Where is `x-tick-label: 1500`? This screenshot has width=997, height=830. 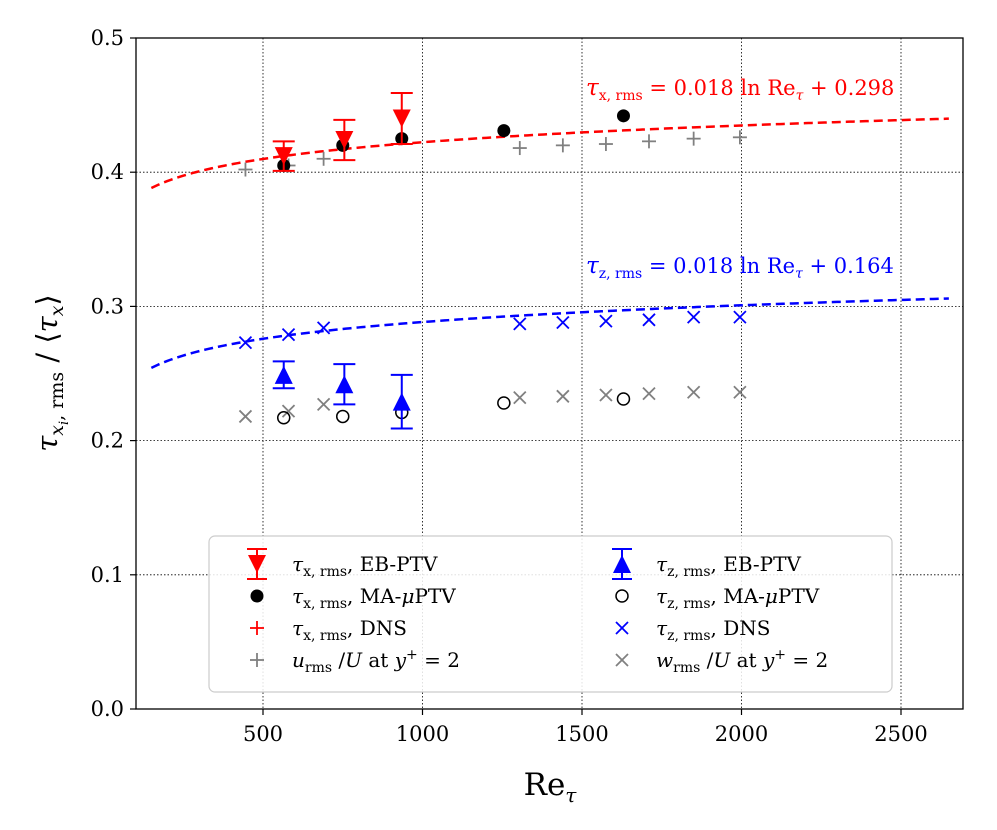 x-tick-label: 1500 is located at coordinates (581, 734).